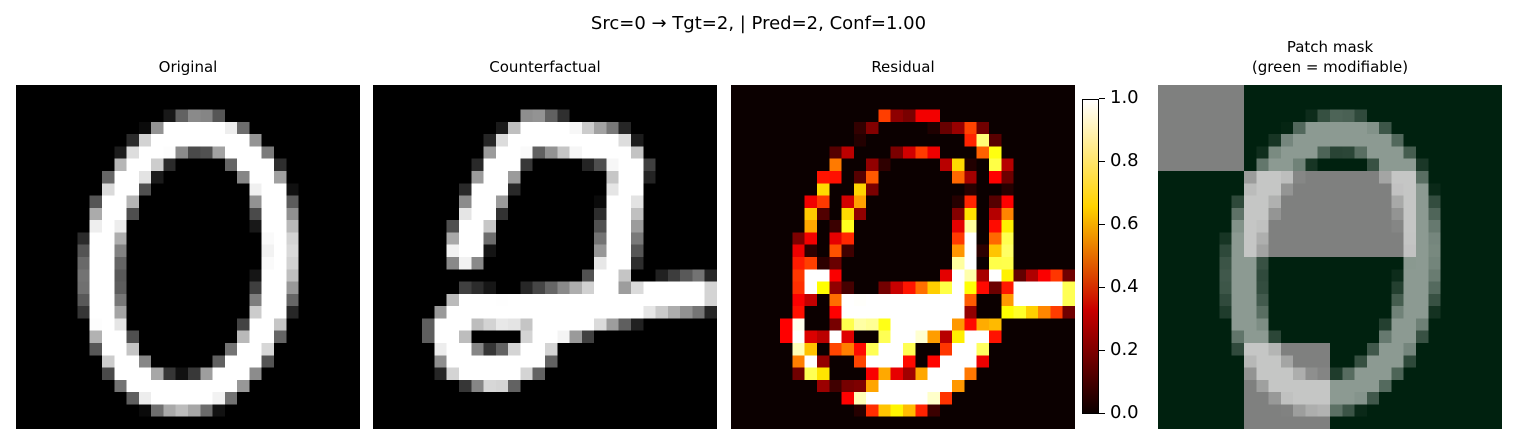  I want to click on mask-title-line2: (green = modifiable), so click(1330, 67).